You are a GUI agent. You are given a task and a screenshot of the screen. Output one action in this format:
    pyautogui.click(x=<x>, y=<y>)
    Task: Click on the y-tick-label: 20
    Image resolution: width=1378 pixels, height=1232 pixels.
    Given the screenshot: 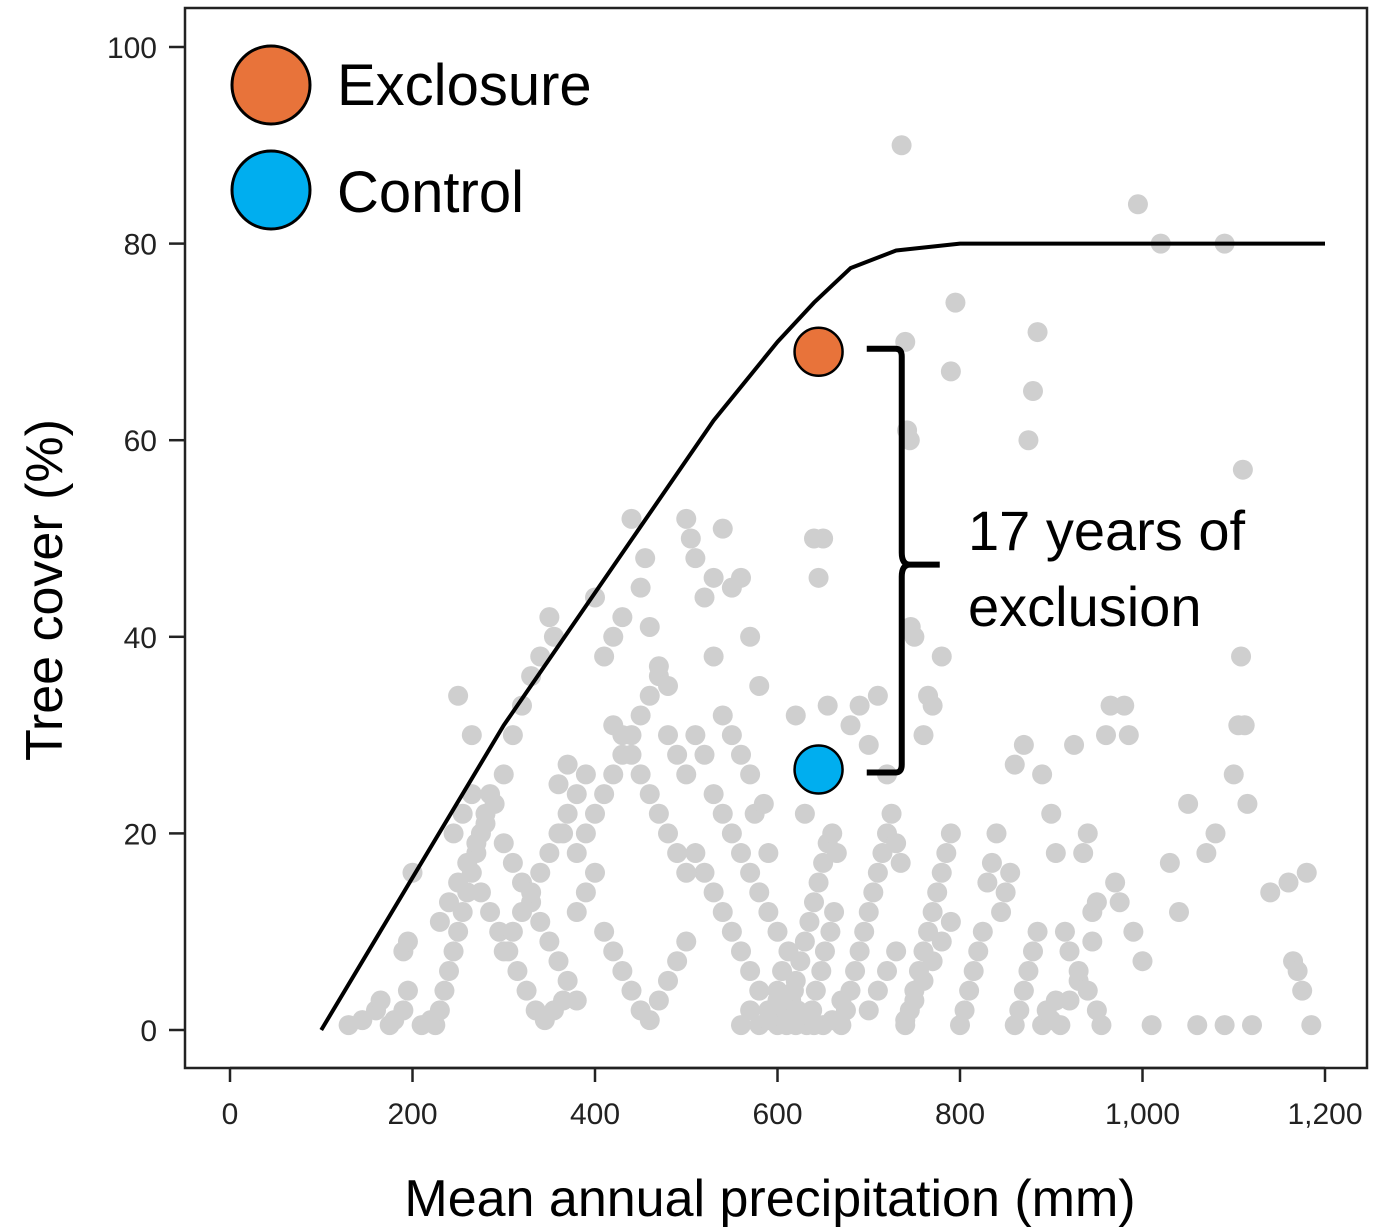 What is the action you would take?
    pyautogui.click(x=140, y=834)
    